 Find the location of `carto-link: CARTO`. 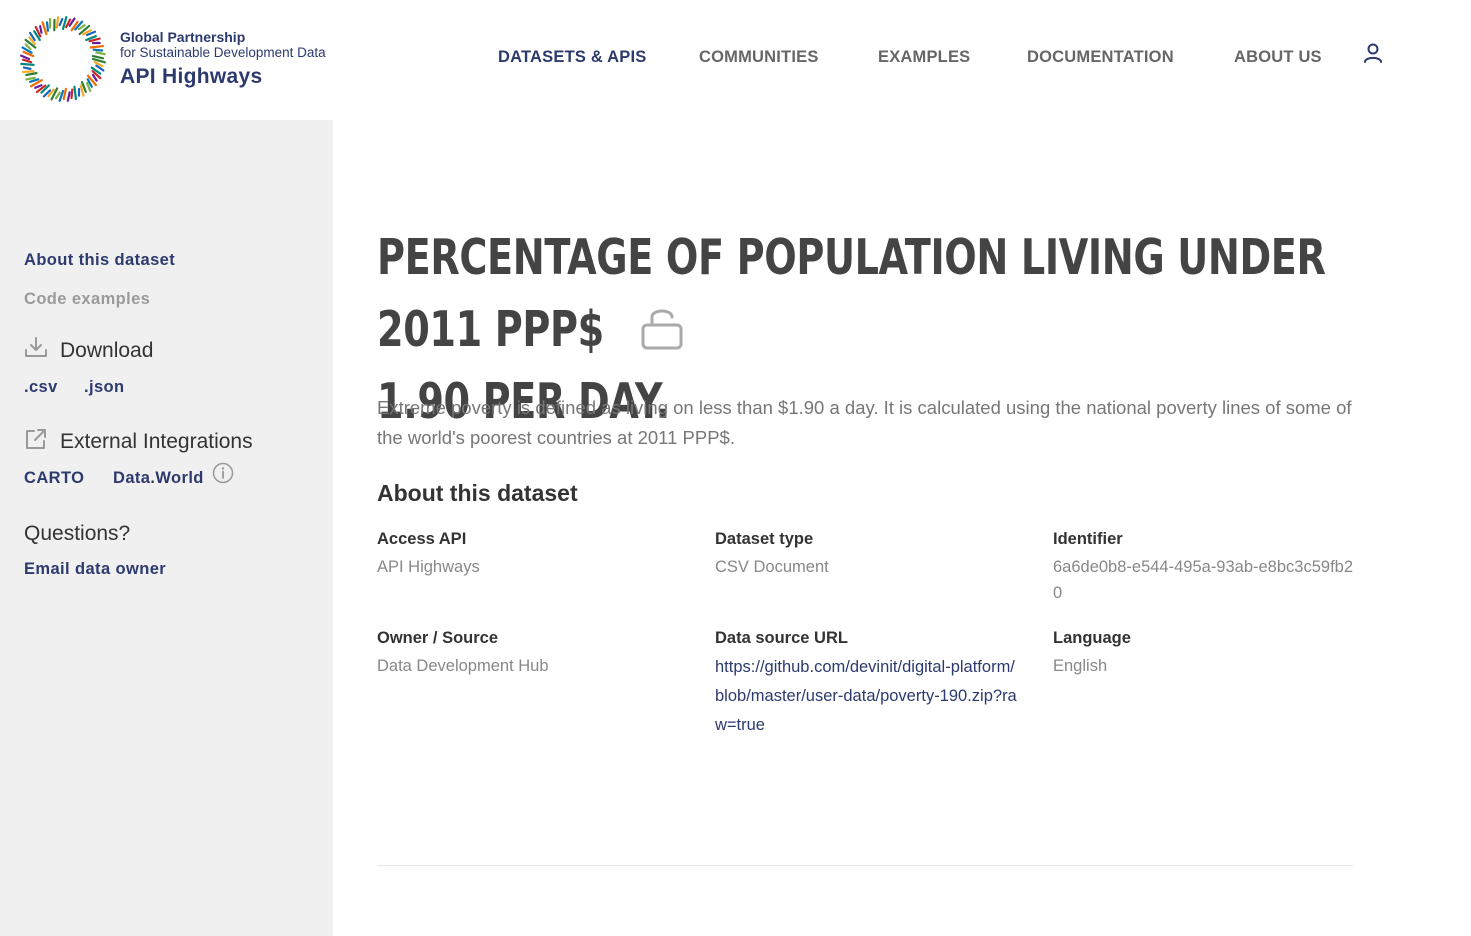

carto-link: CARTO is located at coordinates (54, 478).